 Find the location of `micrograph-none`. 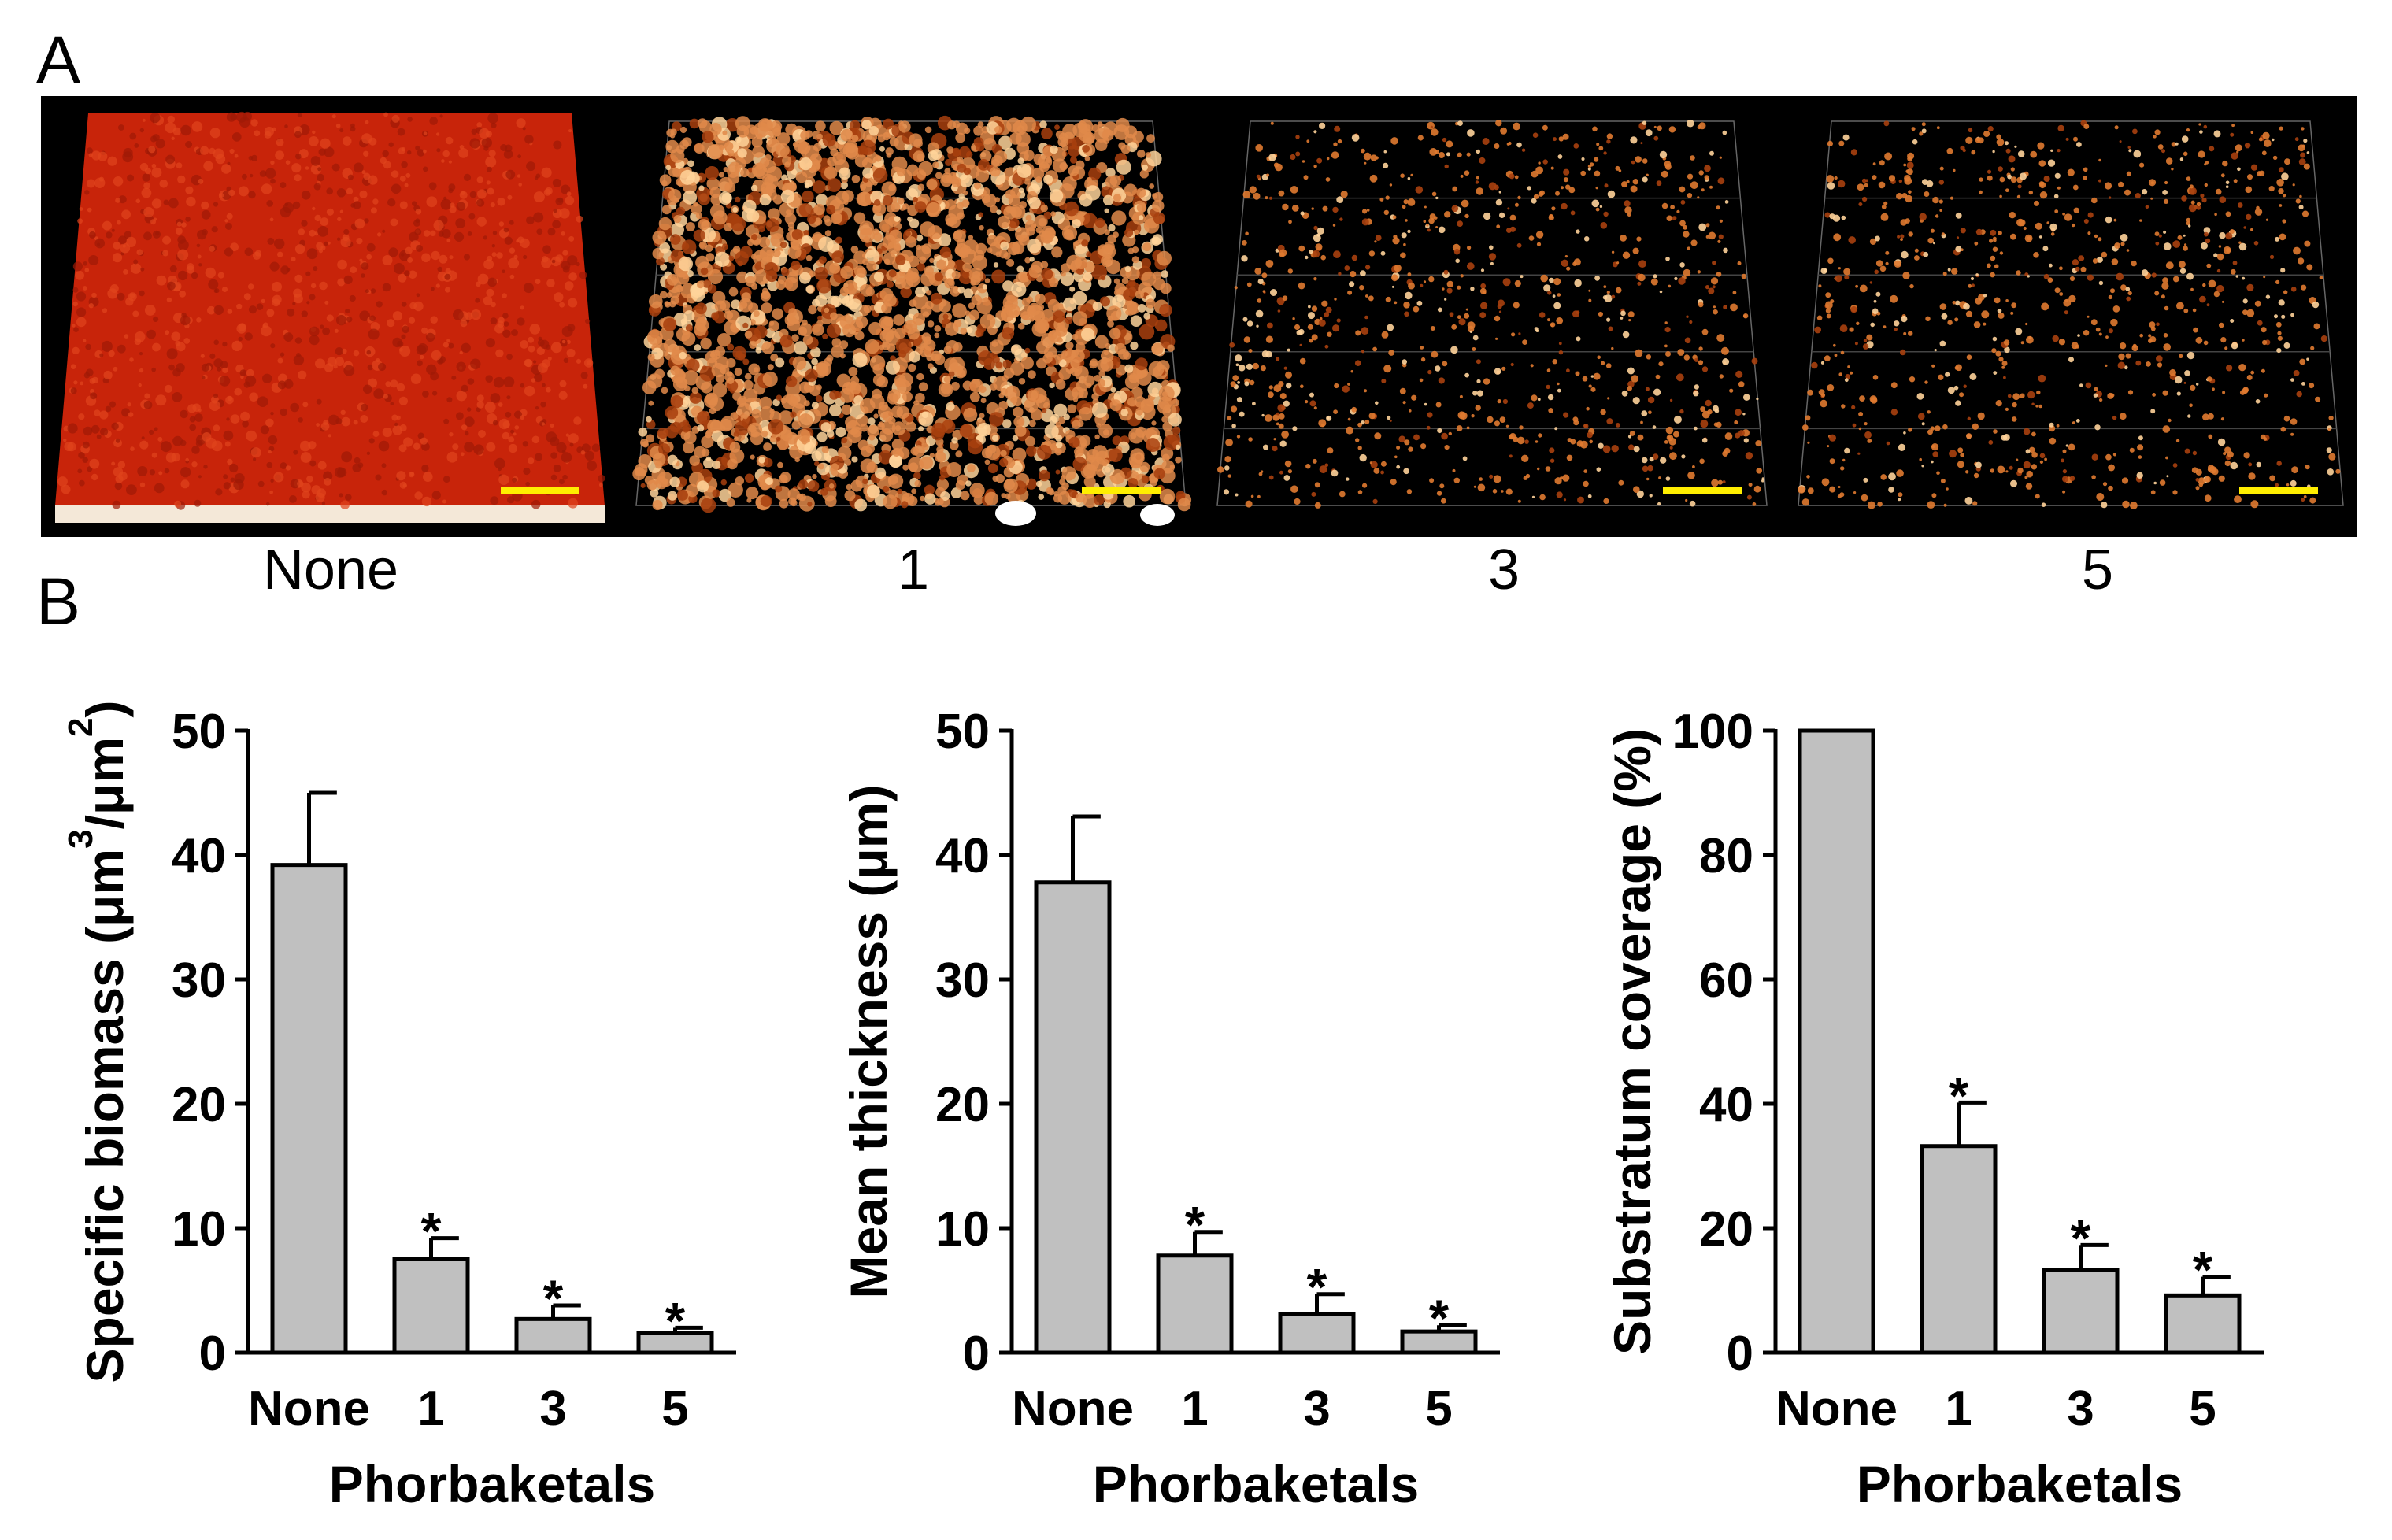

micrograph-none is located at coordinates (330, 316).